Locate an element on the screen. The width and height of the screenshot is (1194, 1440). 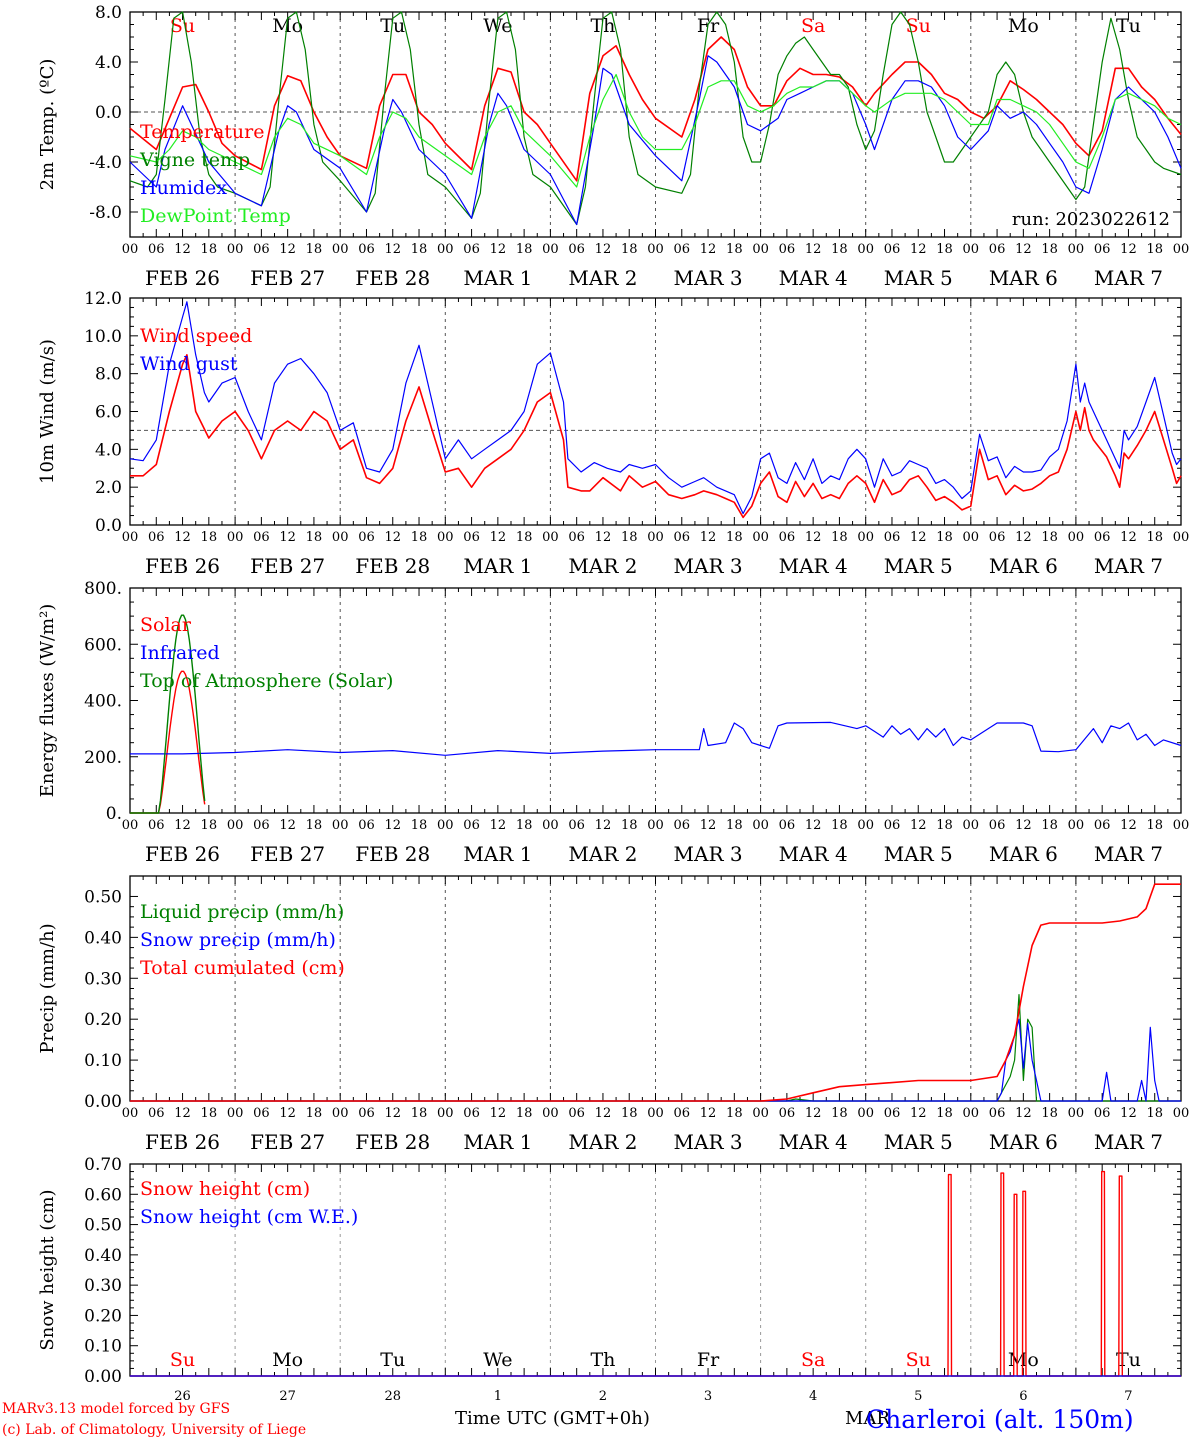
legend-entry: Top of Atmosphere (Solar) is located at coordinates (266, 681).